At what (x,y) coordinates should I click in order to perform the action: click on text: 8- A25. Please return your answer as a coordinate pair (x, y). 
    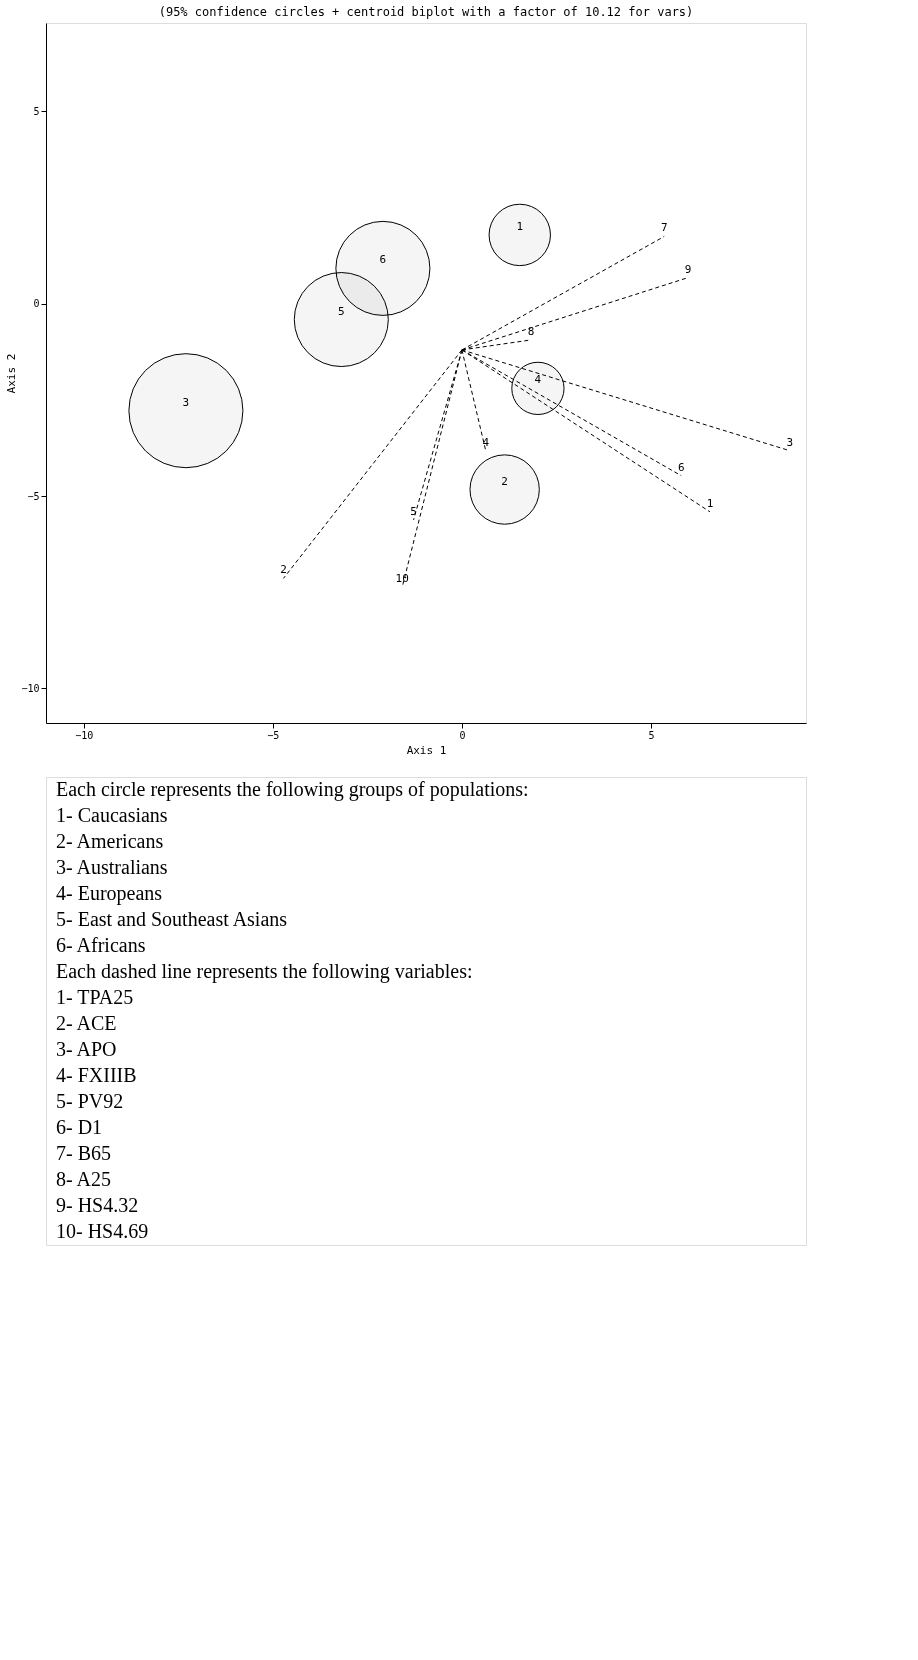
    Looking at the image, I should click on (83, 1179).